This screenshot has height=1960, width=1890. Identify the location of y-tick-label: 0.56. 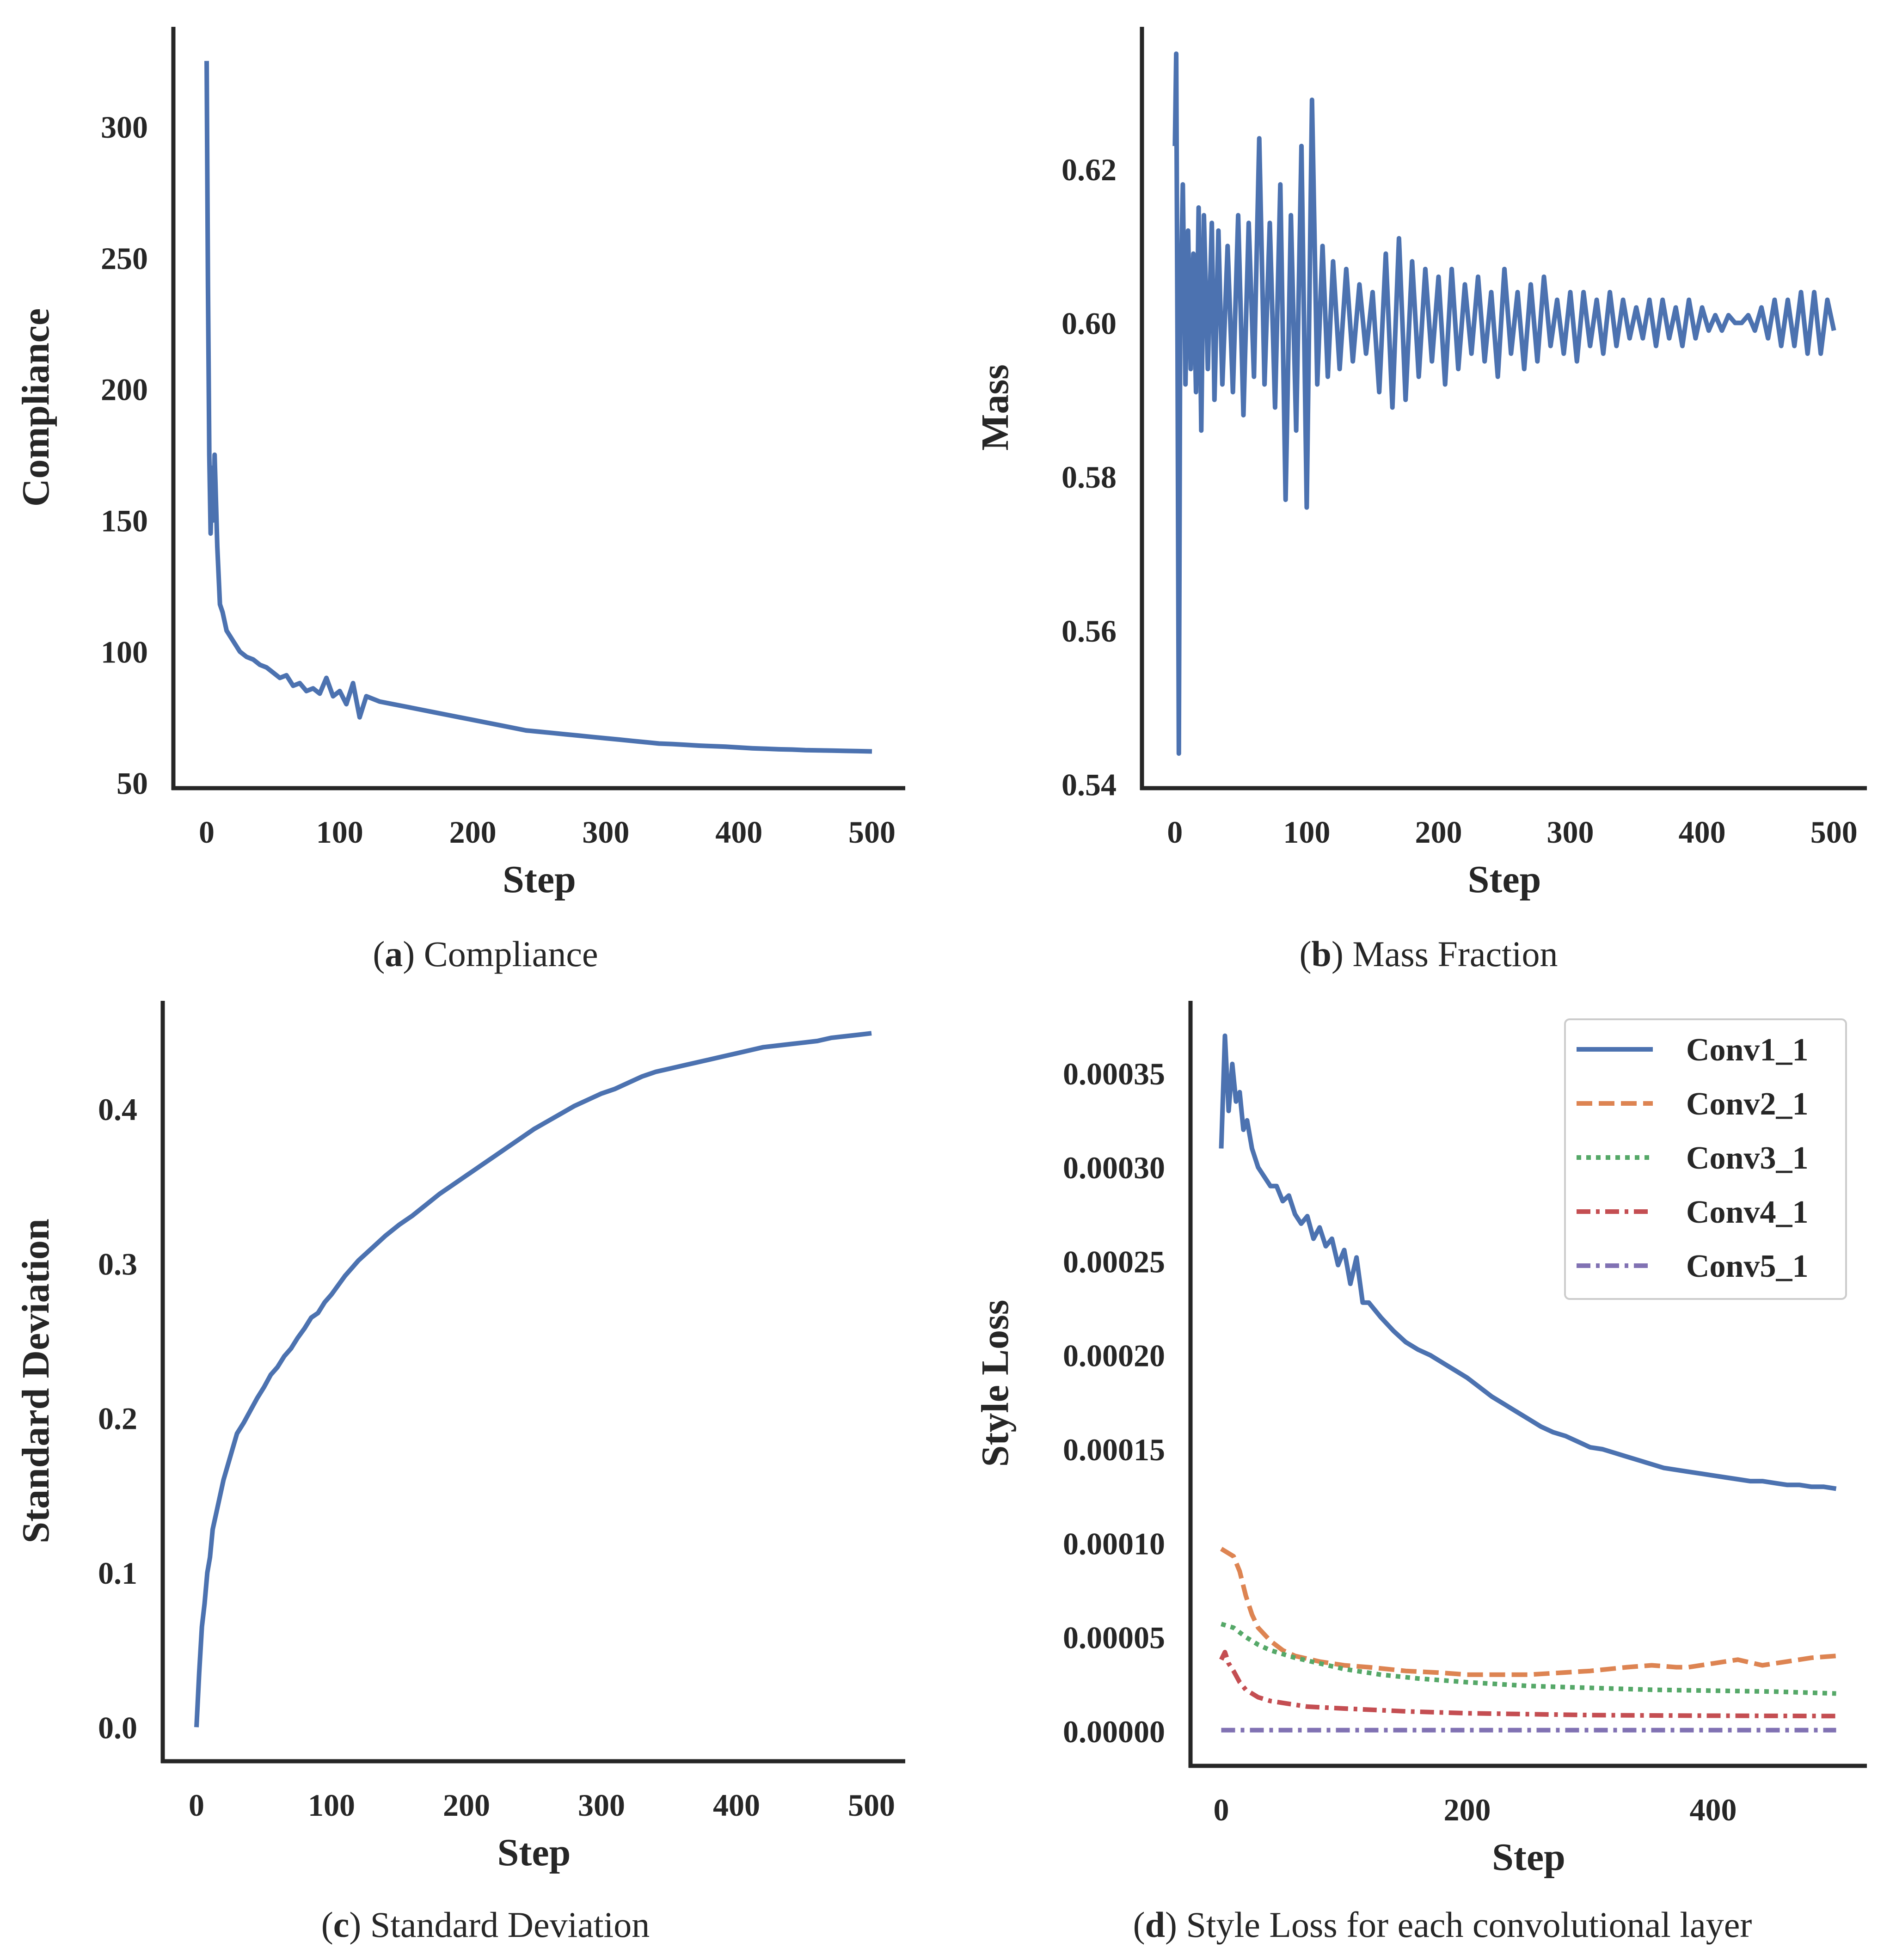
(1090, 631).